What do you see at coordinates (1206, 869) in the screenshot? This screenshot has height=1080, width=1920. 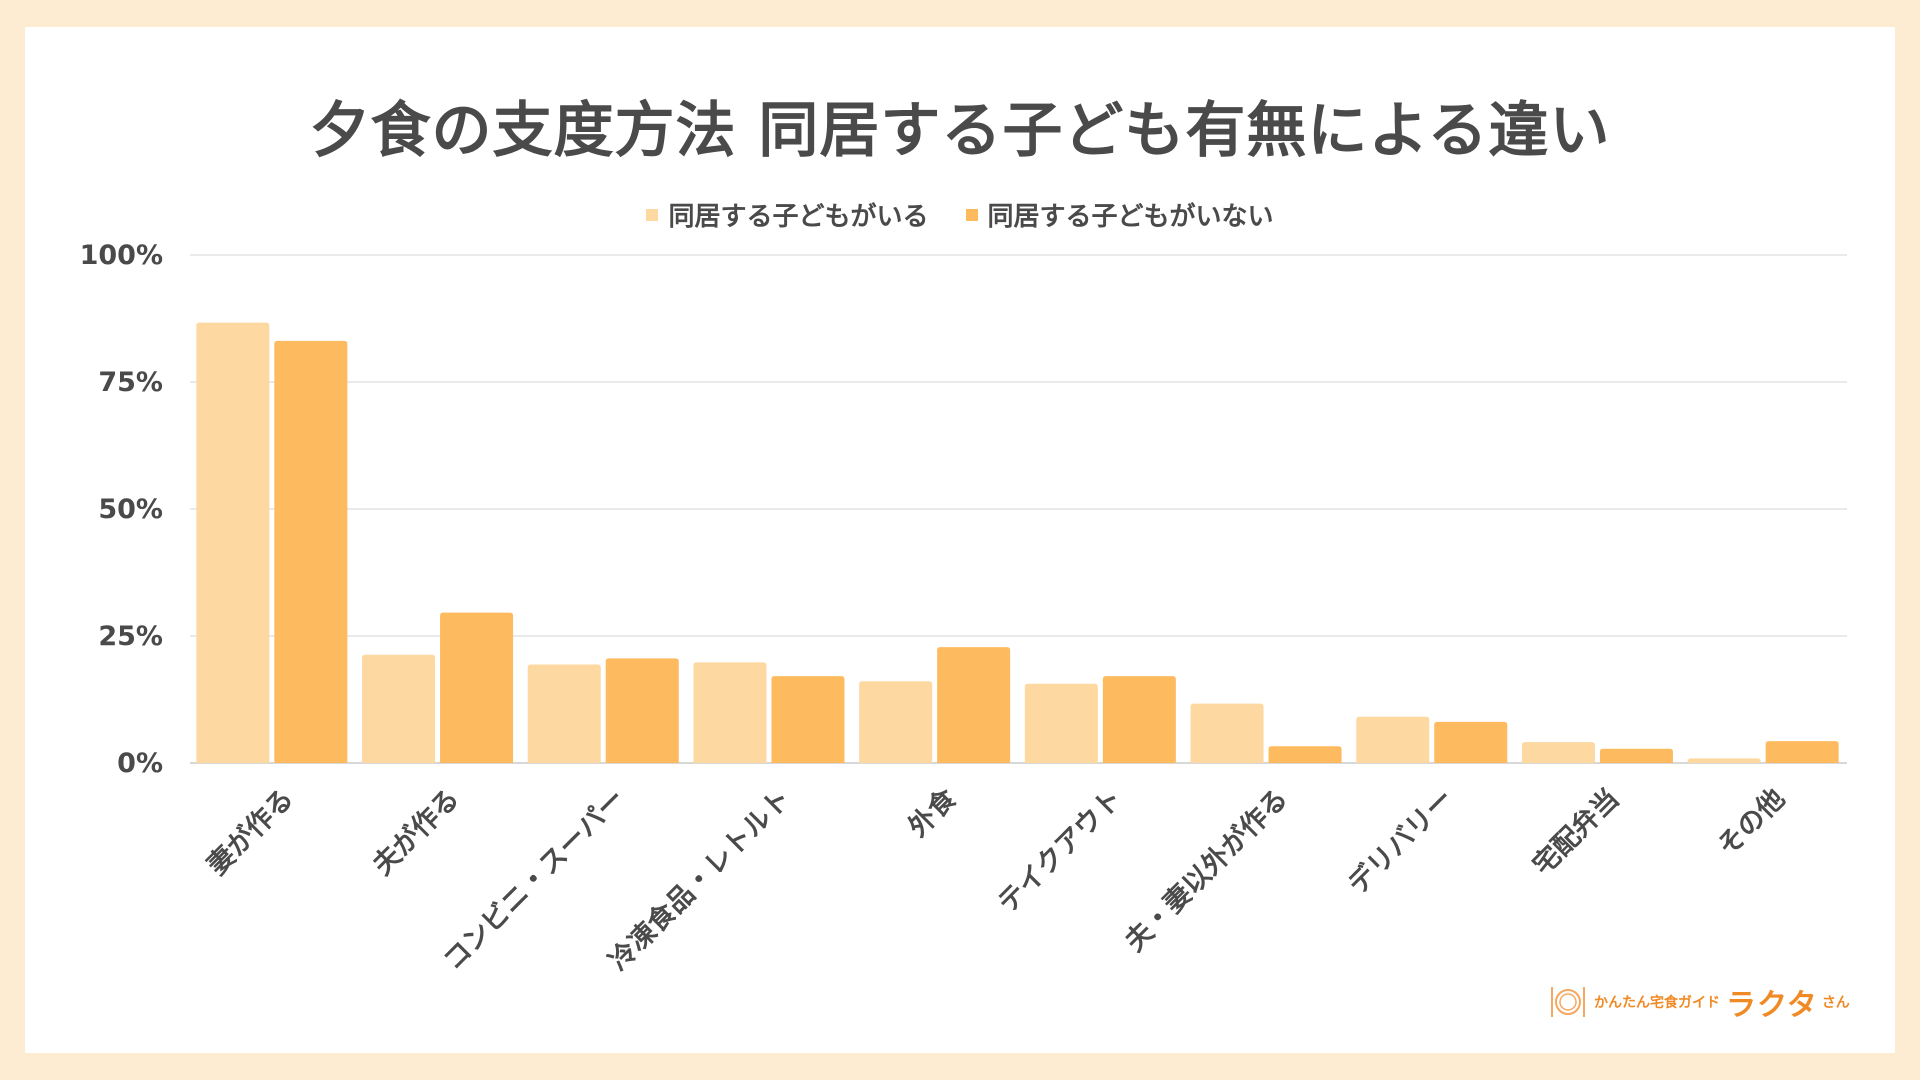 I see `x-tick-label: 夫・妻以外が作る` at bounding box center [1206, 869].